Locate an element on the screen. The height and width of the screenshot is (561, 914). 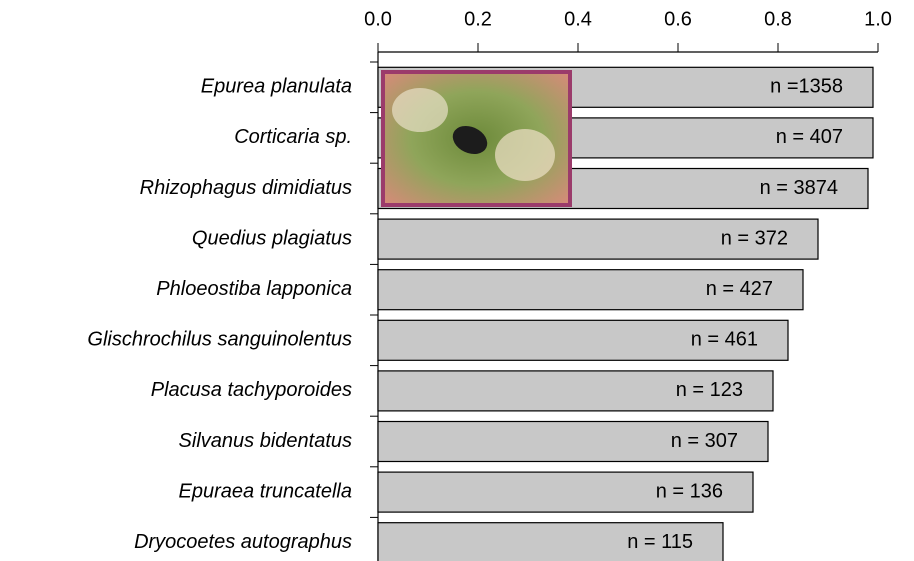
x-tick-label: 0.8 is located at coordinates (778, 19).